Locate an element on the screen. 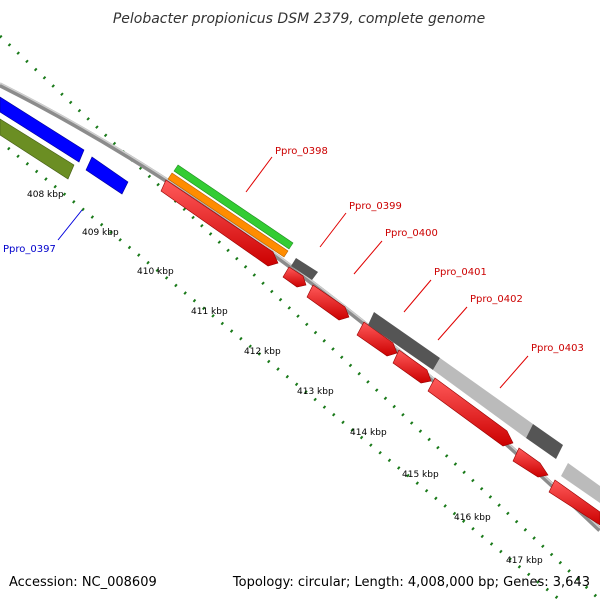  gene-block-ppro0397-cont is located at coordinates (107, 175).